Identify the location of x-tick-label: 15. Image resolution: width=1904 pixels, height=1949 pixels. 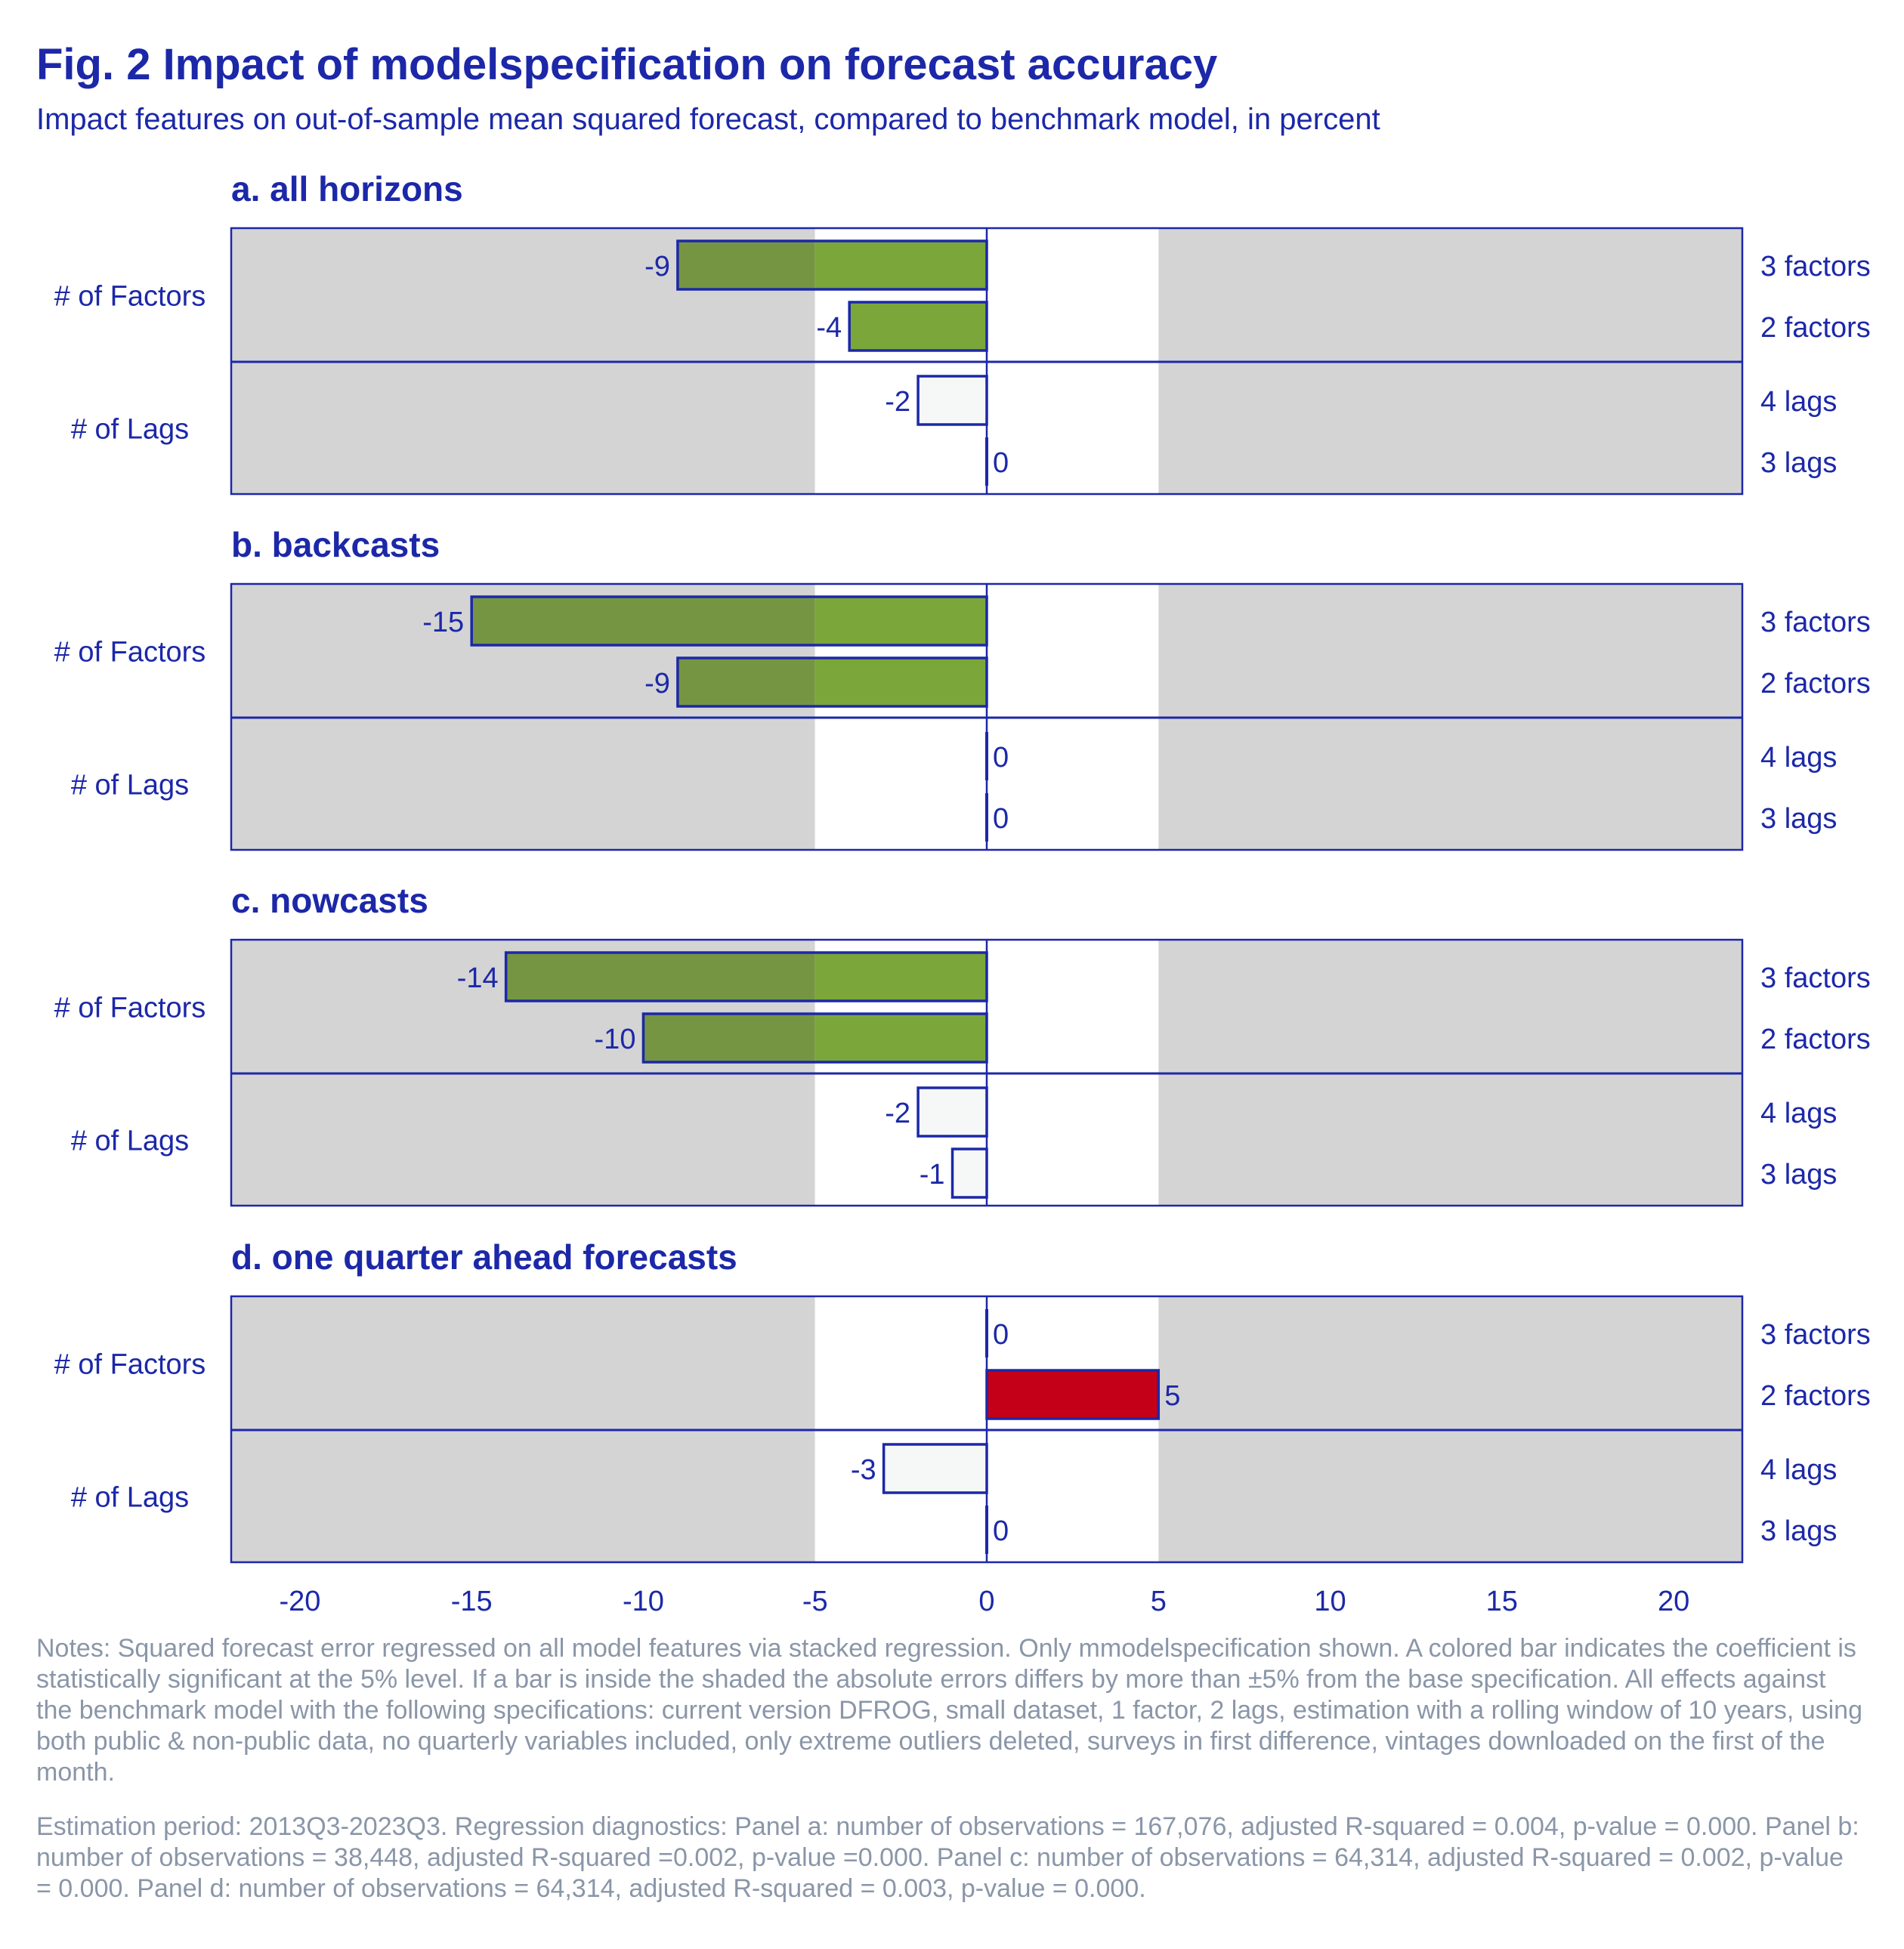
(1502, 1601).